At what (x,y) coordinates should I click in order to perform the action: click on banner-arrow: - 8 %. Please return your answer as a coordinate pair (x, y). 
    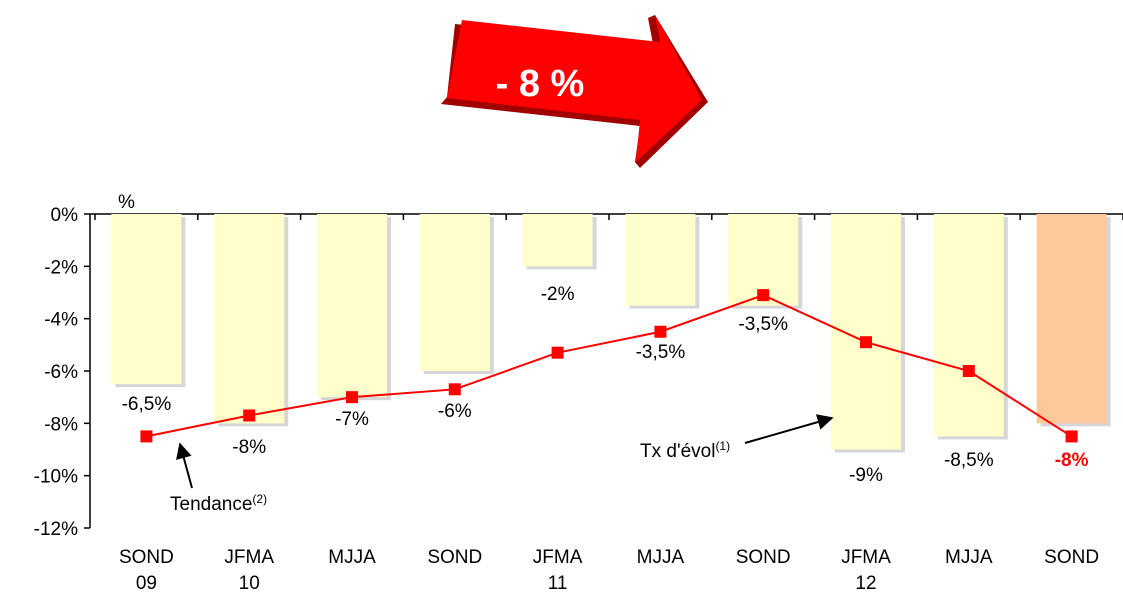
    Looking at the image, I should click on (574, 91).